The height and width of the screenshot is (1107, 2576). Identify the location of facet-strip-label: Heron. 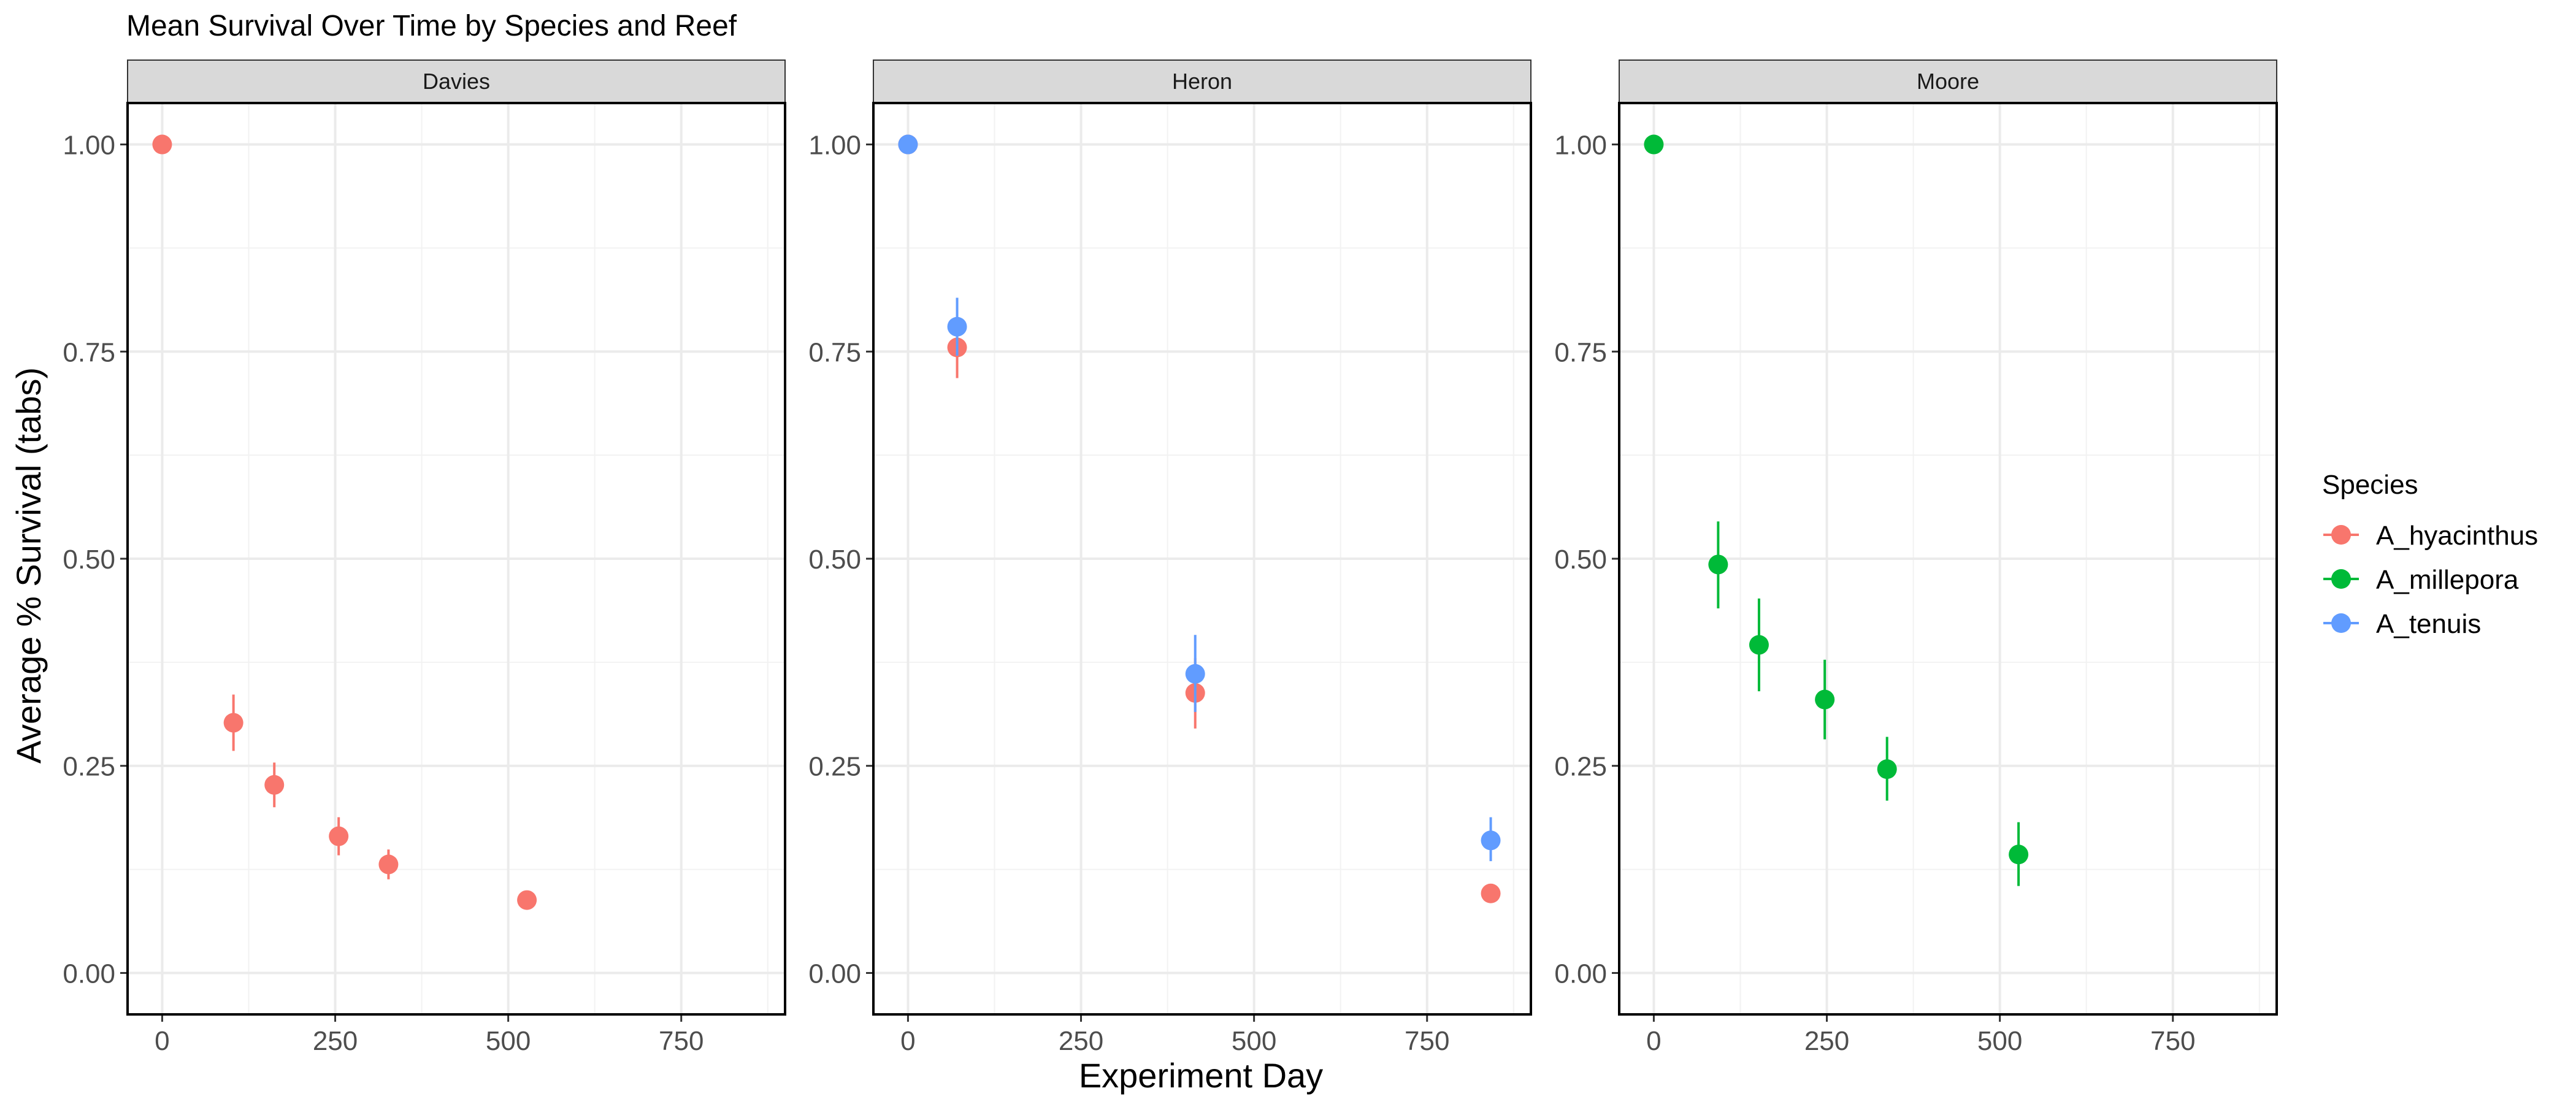
(1202, 81).